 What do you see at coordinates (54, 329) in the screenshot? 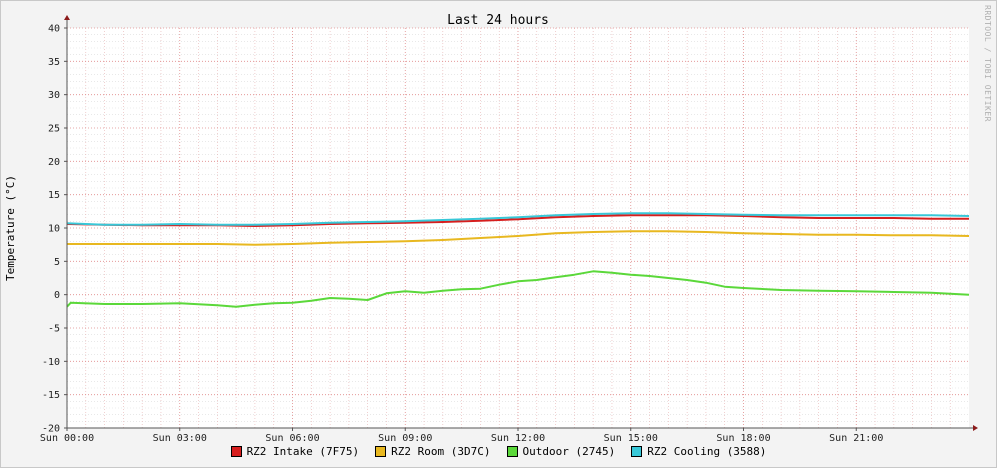
I see `y-tick-label: -5` at bounding box center [54, 329].